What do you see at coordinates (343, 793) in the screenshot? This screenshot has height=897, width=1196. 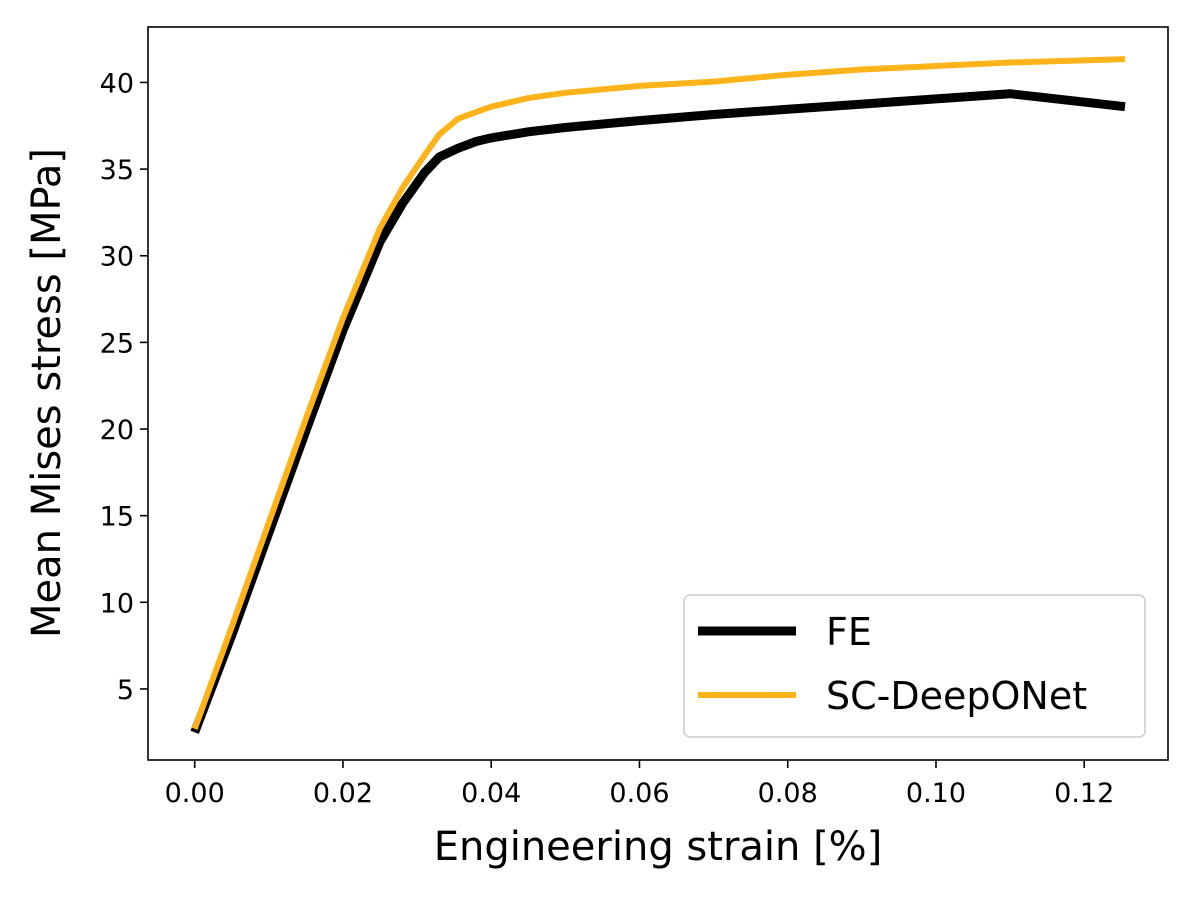 I see `x-tick-label: 0.02` at bounding box center [343, 793].